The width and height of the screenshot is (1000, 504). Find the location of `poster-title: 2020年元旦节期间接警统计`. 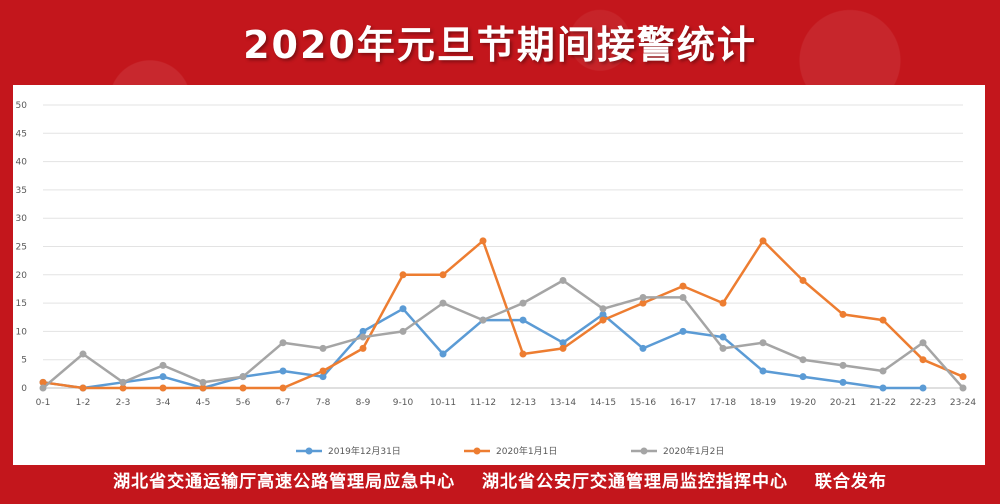

poster-title: 2020年元旦节期间接警统计 is located at coordinates (500, 45).